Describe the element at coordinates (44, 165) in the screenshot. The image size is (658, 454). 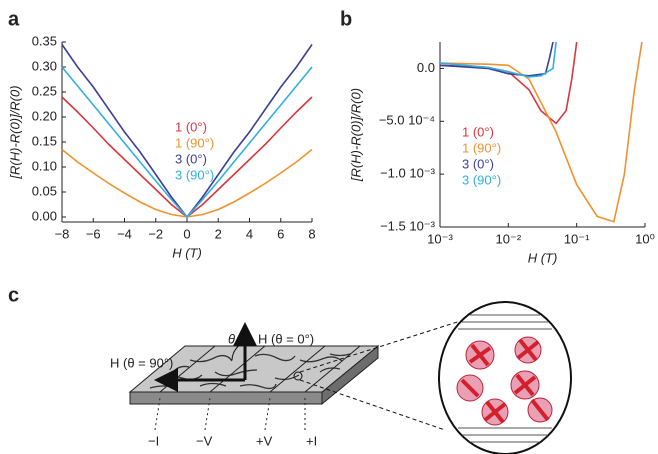
I see `y-tick-label: 0.10` at that location.